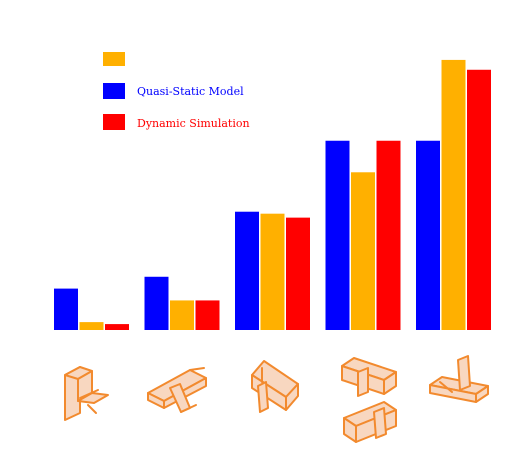 Image resolution: width=507 pixels, height=467 pixels. I want to click on twisted-bracket-shape-icon, so click(177, 390).